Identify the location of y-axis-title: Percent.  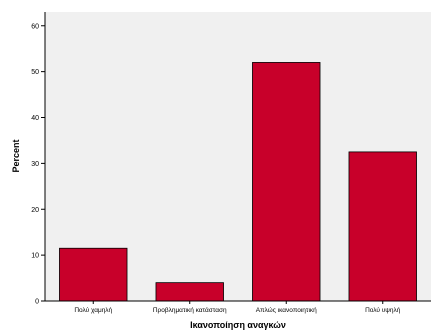
(16, 155).